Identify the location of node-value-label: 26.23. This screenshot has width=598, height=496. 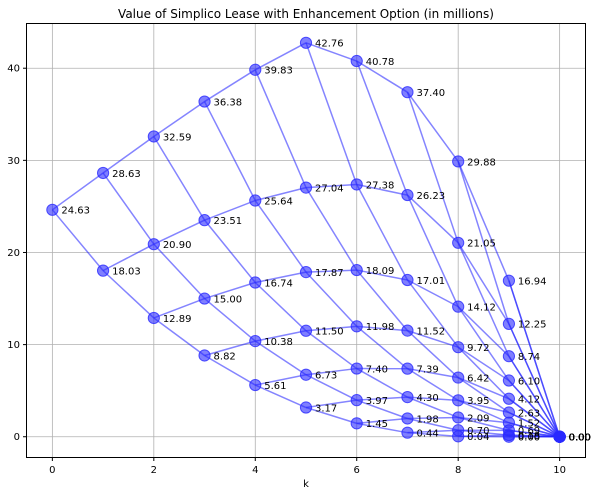
(430, 196).